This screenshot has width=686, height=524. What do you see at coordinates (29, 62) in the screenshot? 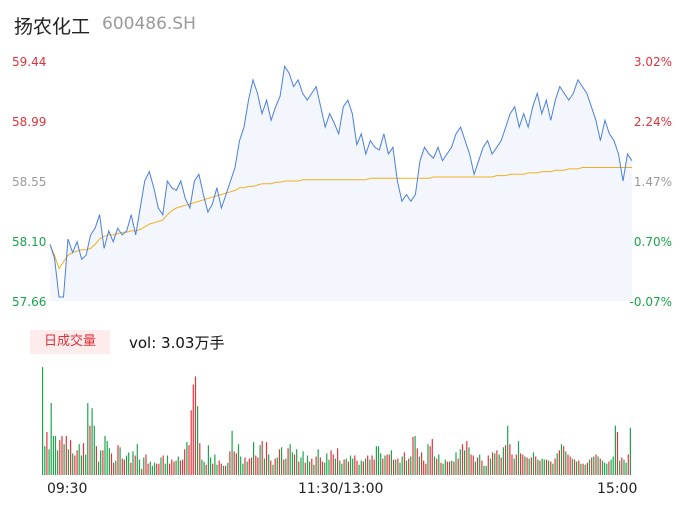
I see `price-tick-top: 59.44` at bounding box center [29, 62].